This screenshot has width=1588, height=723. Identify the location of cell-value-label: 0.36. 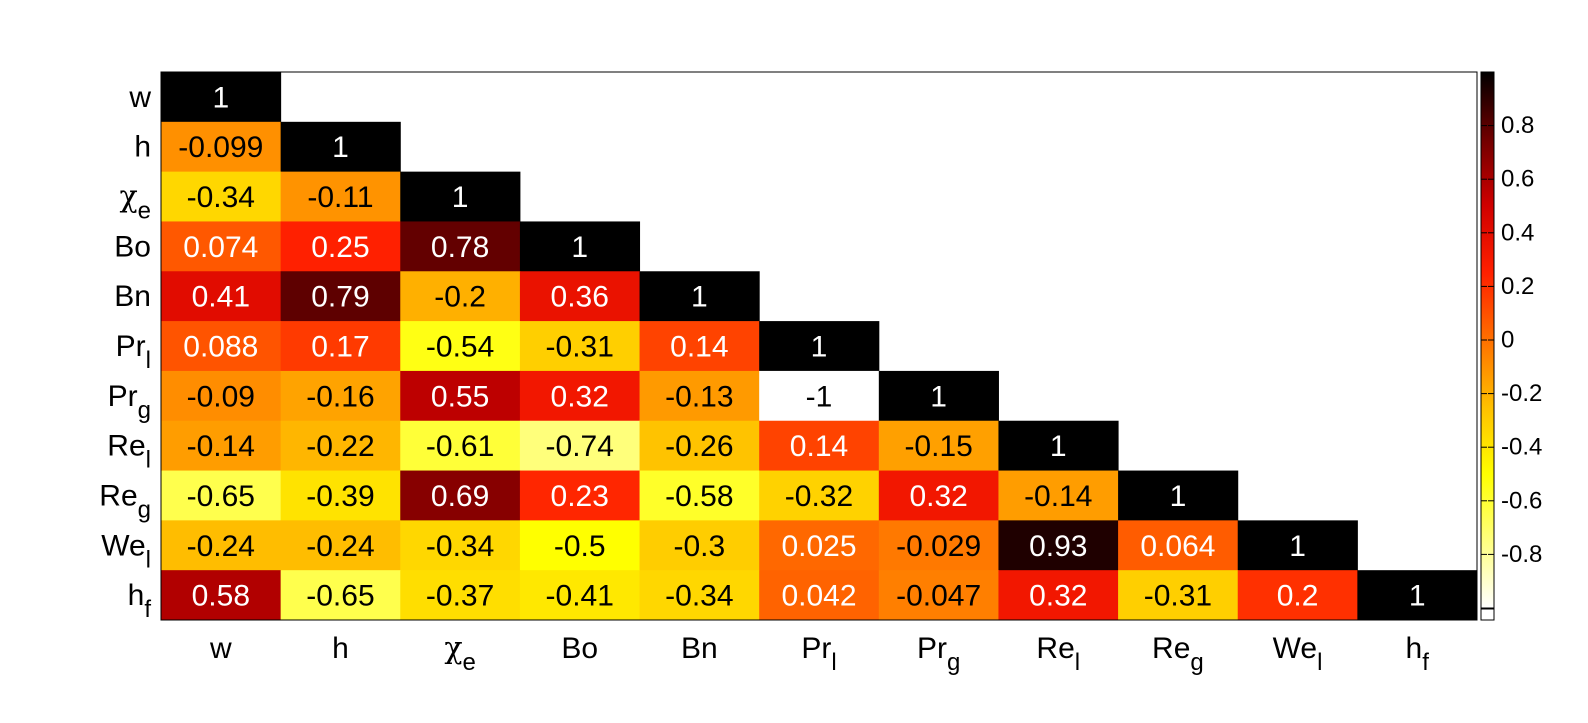
(580, 297).